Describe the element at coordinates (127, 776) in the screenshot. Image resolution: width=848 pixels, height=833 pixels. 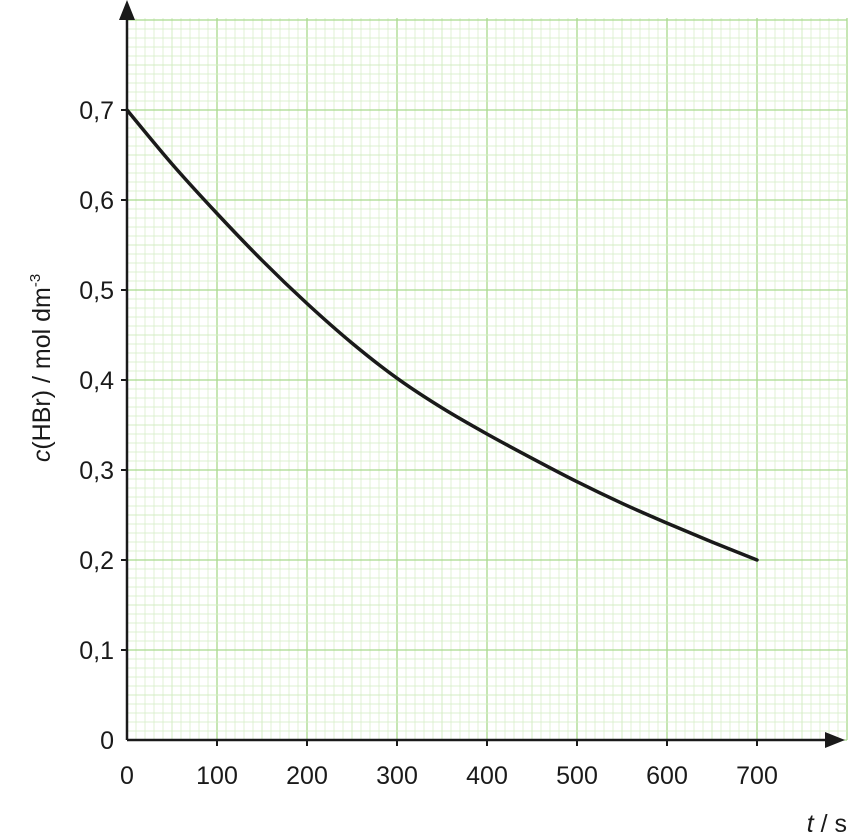
I see `x-tick-label: 0` at that location.